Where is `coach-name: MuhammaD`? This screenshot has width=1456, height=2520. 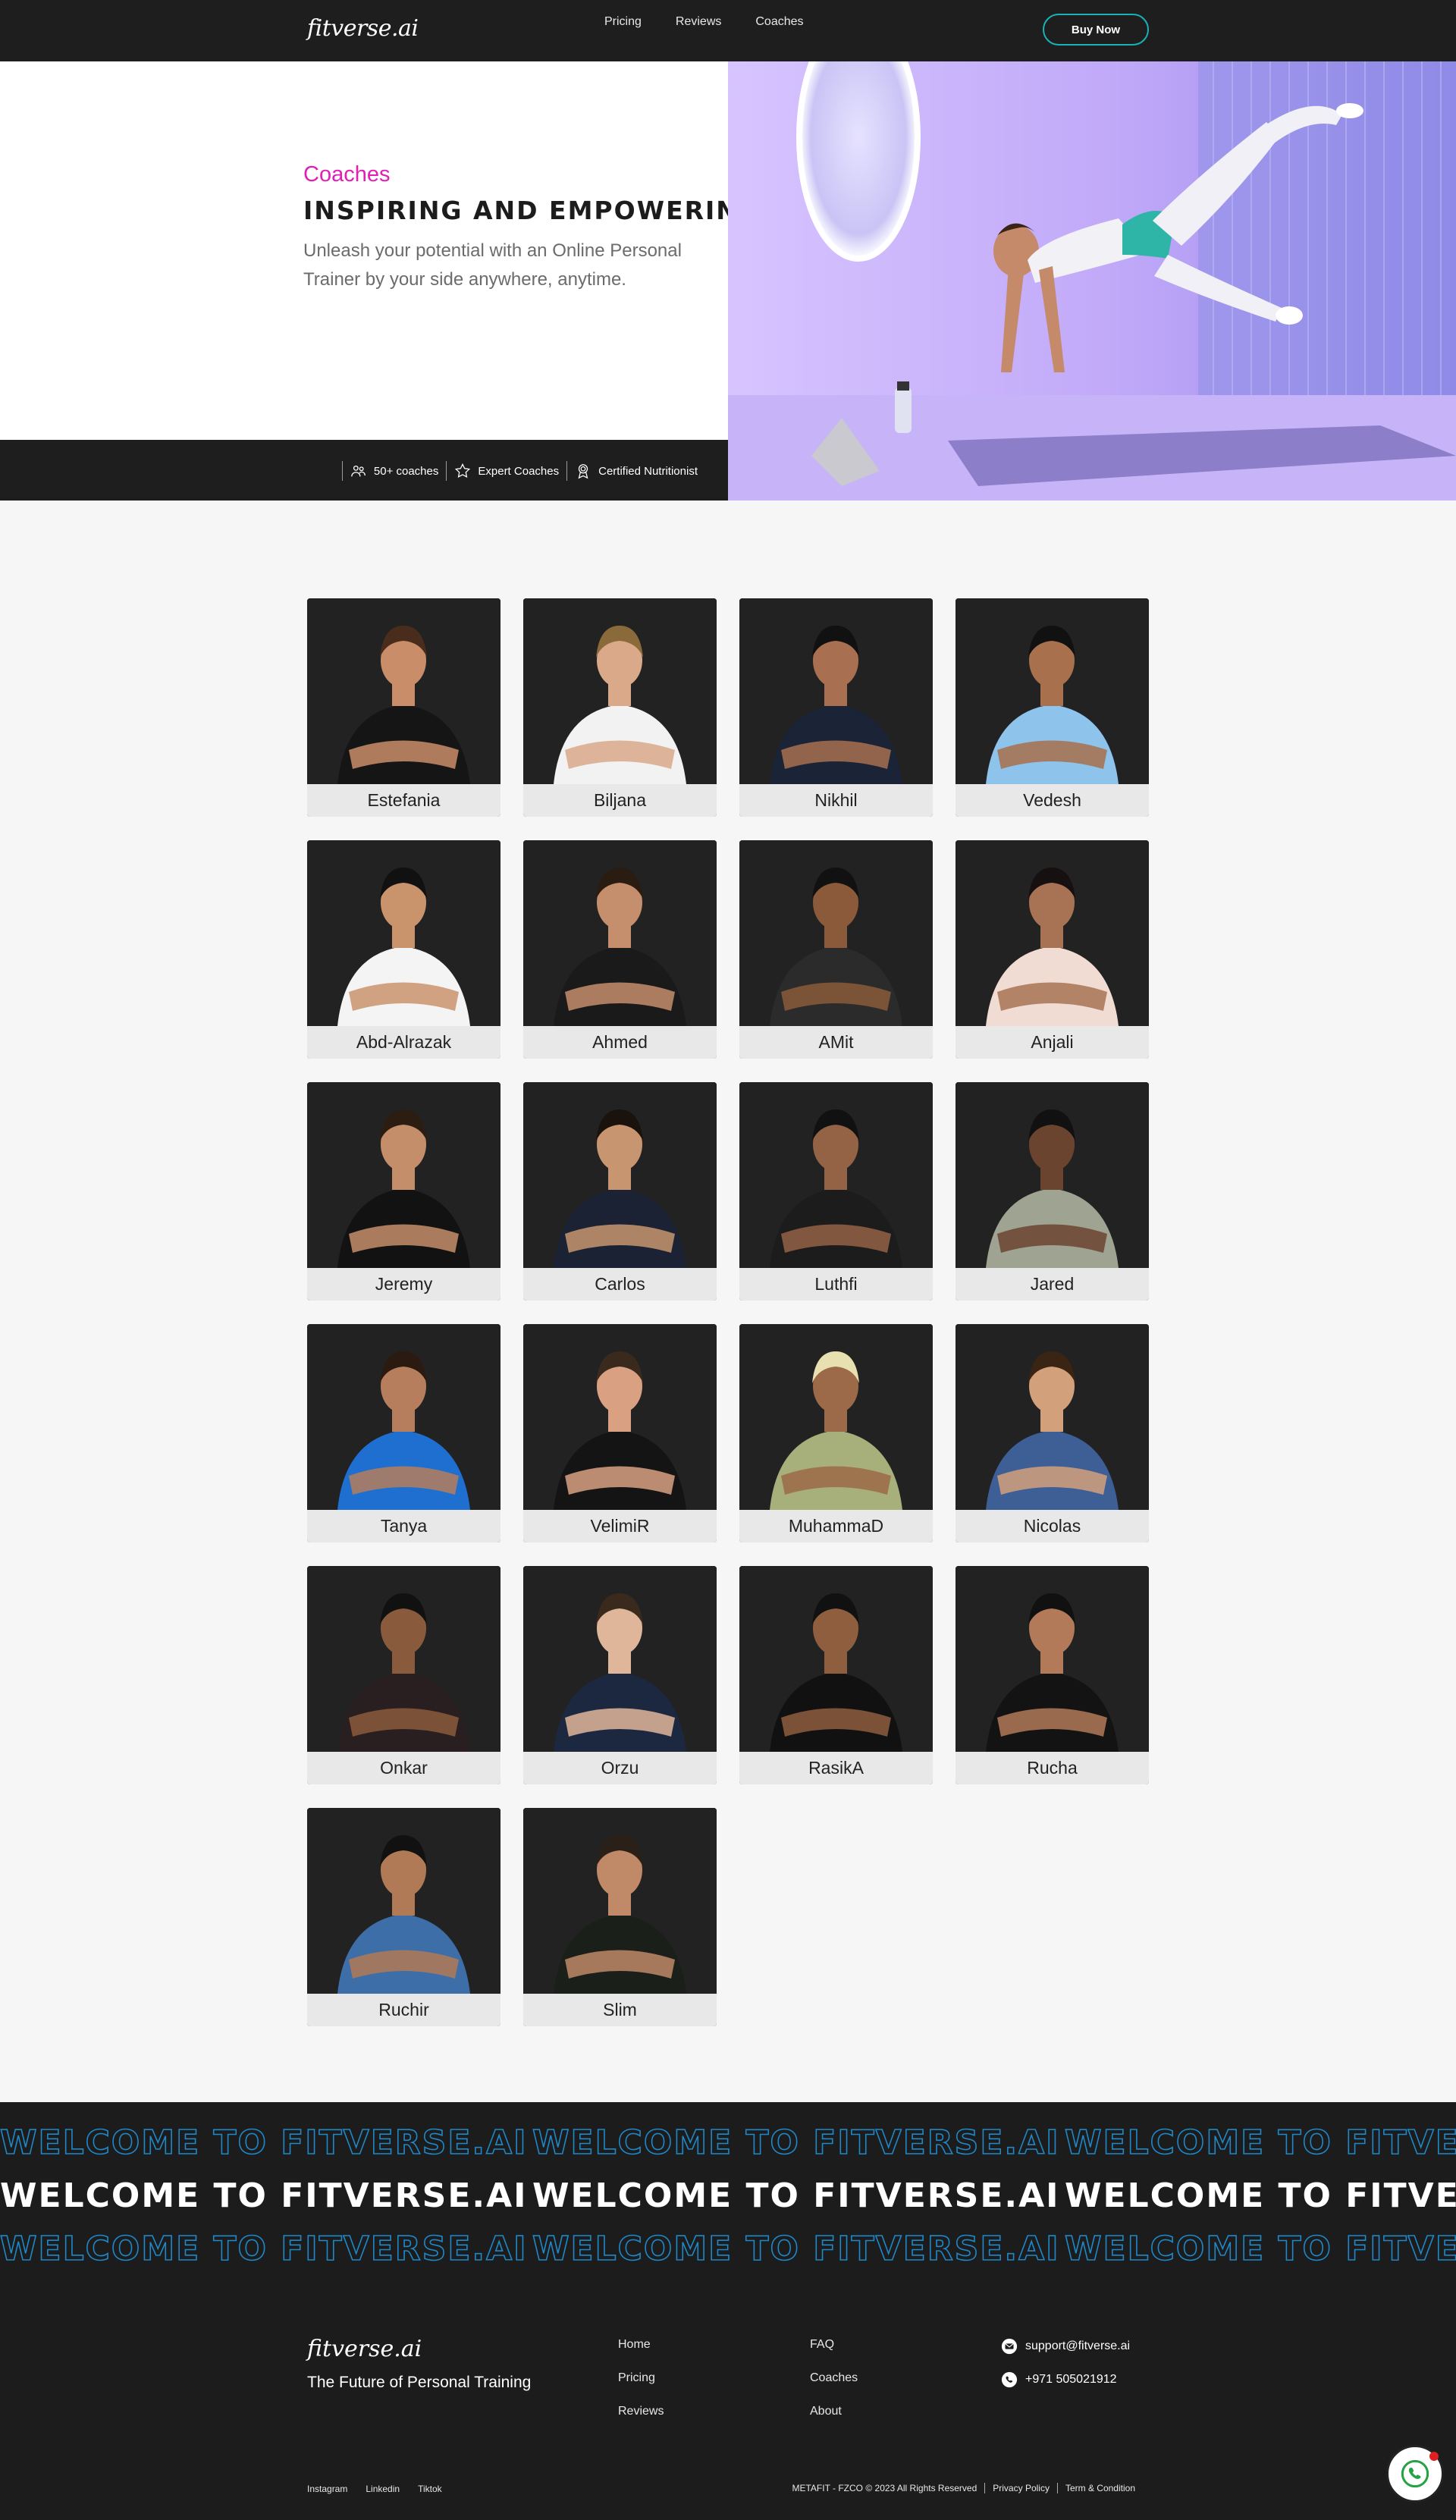 coach-name: MuhammaD is located at coordinates (836, 1526).